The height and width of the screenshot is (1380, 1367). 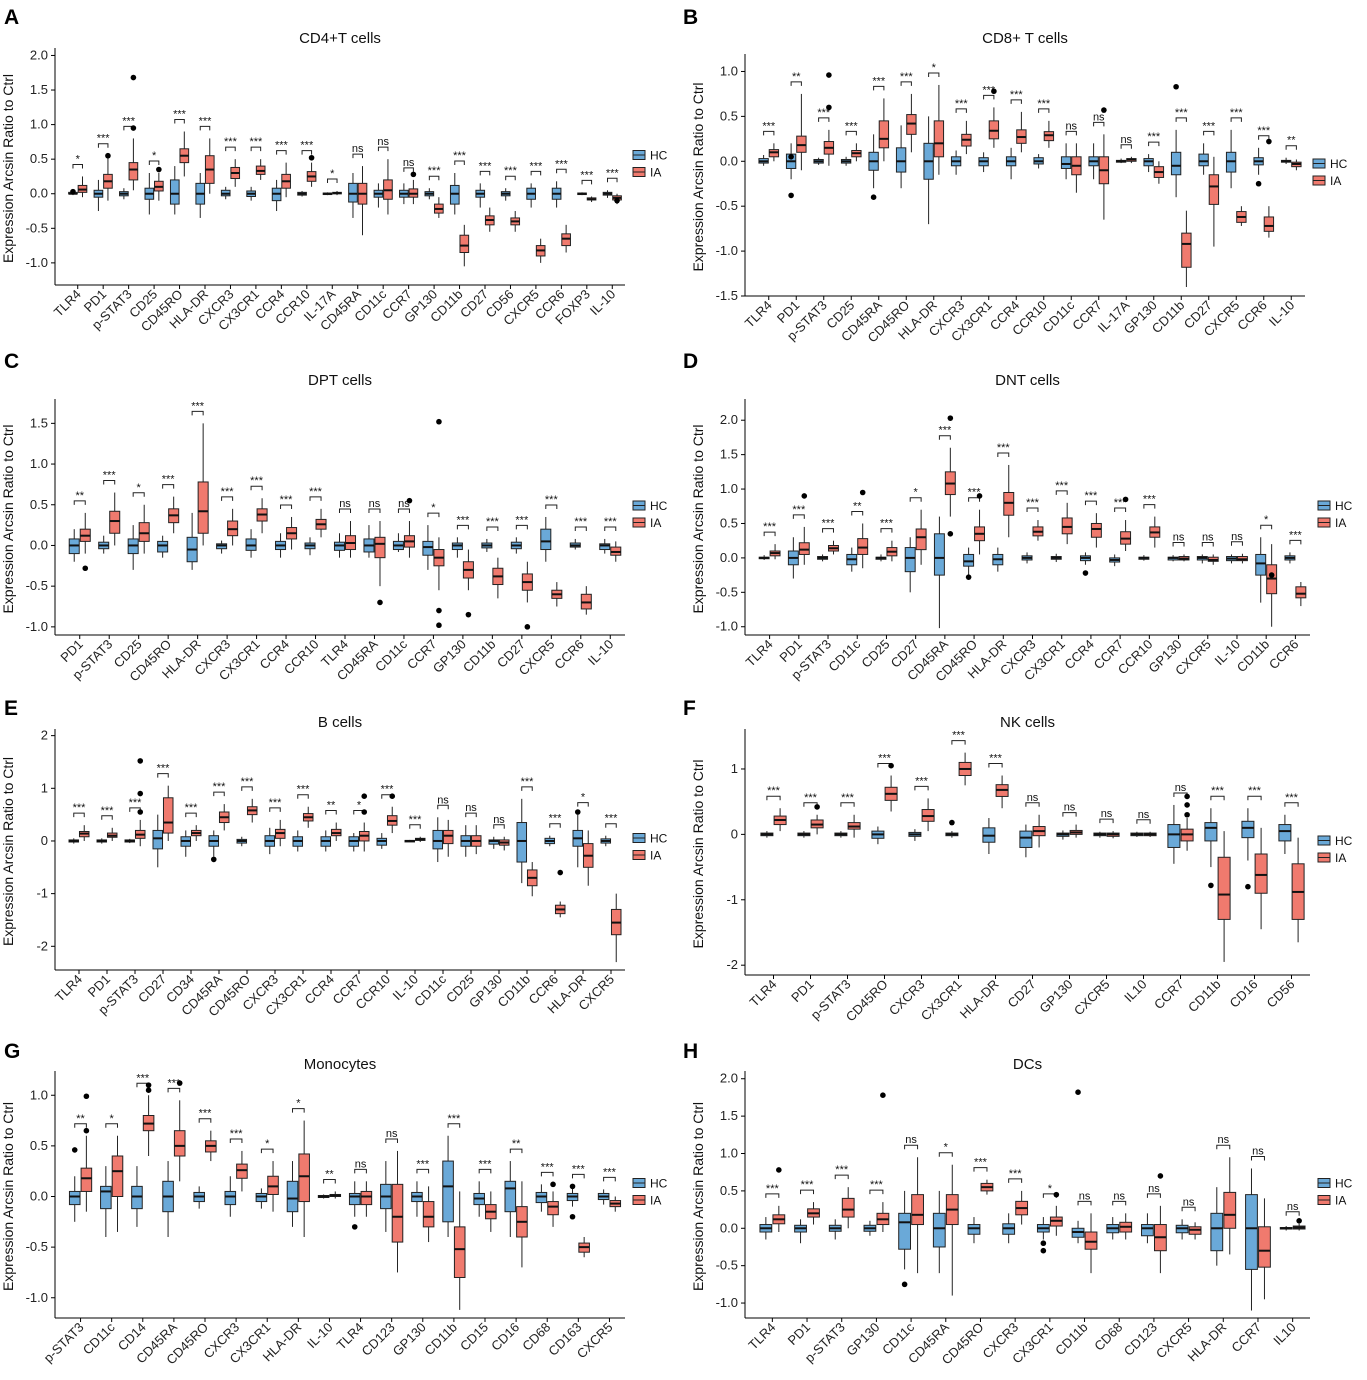 I want to click on y-tick-label: 1.0, so click(x=729, y=70).